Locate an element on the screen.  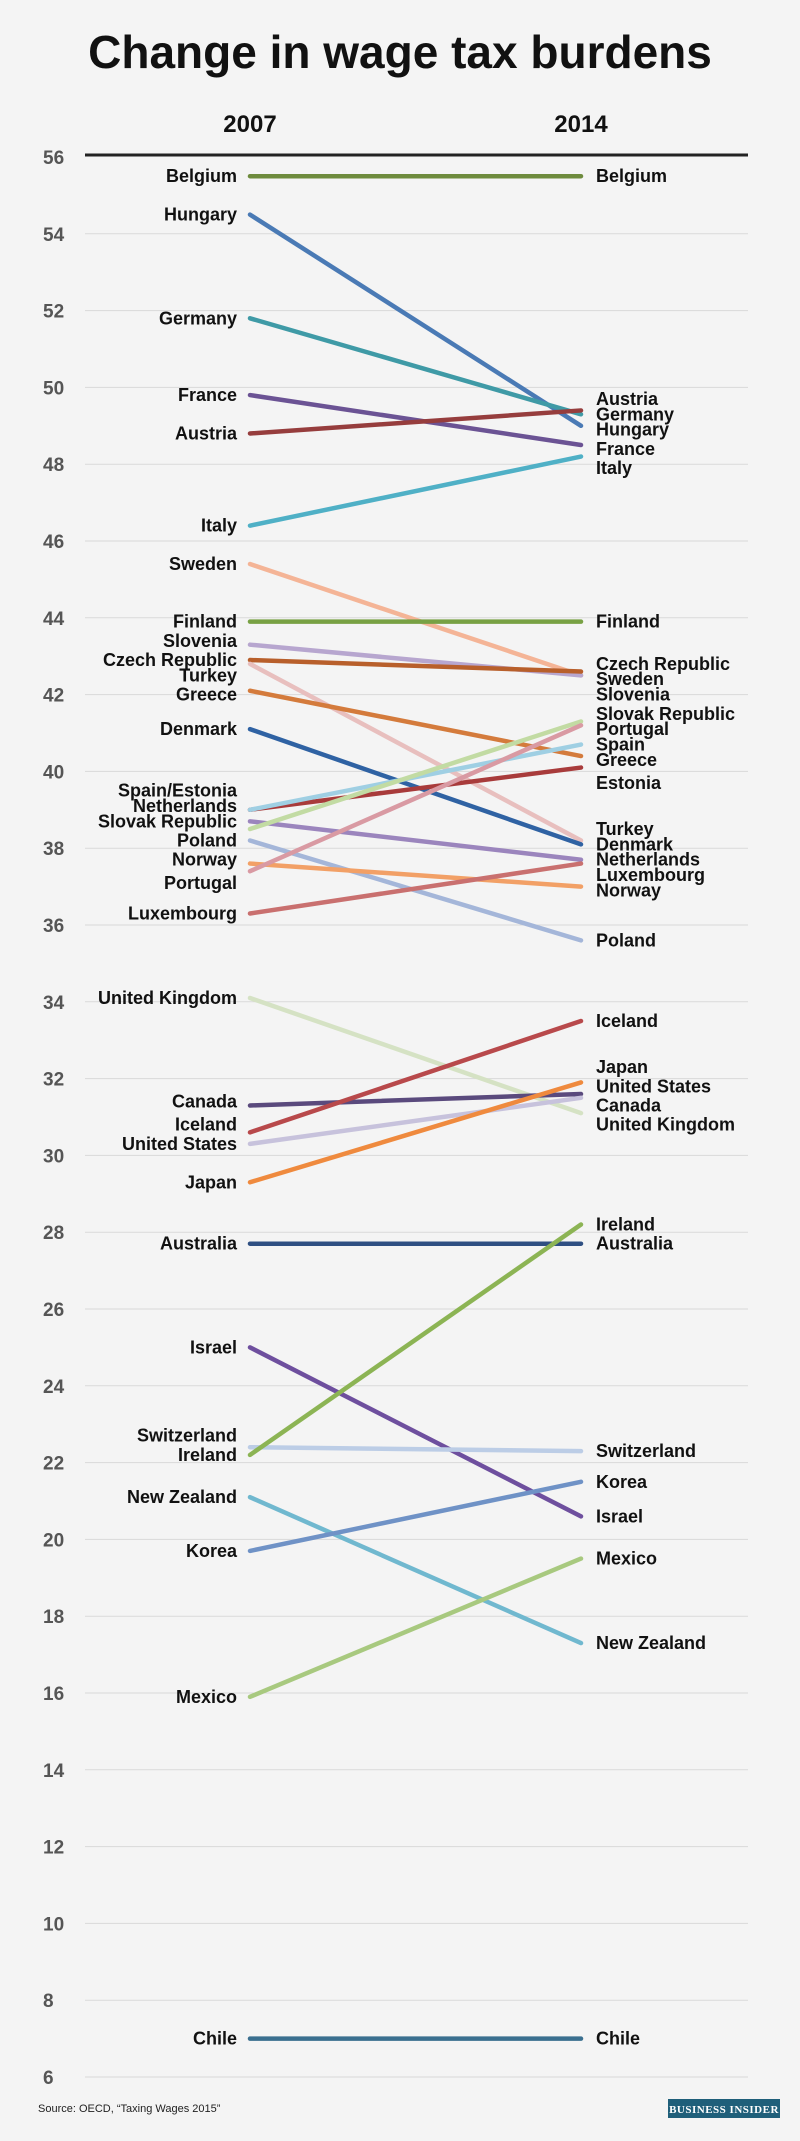
label-2007-netherlands: Netherlands is located at coordinates (185, 806).